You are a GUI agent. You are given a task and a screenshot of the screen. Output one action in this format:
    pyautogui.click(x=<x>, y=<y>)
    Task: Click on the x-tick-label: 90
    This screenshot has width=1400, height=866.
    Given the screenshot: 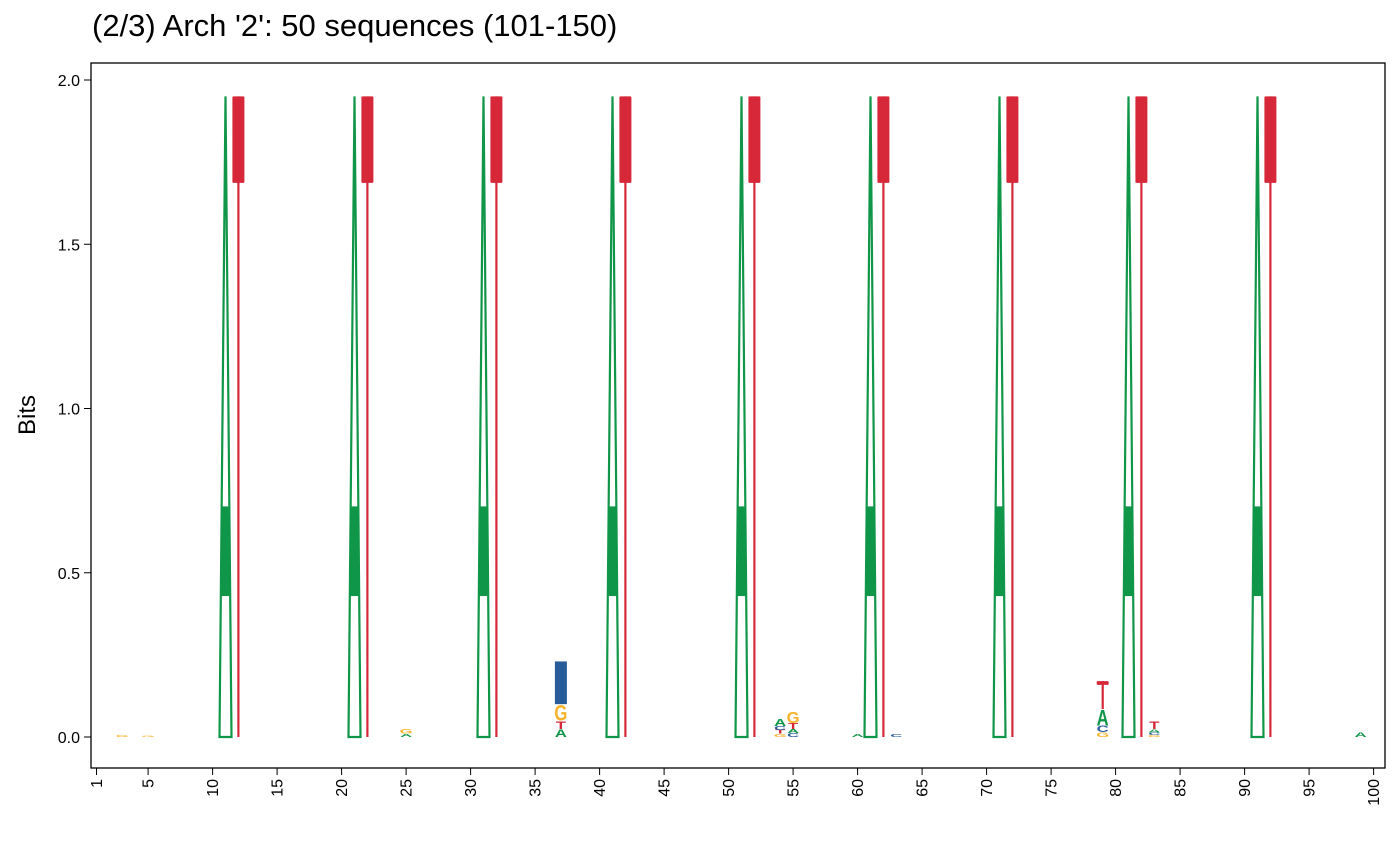 What is the action you would take?
    pyautogui.click(x=1245, y=788)
    